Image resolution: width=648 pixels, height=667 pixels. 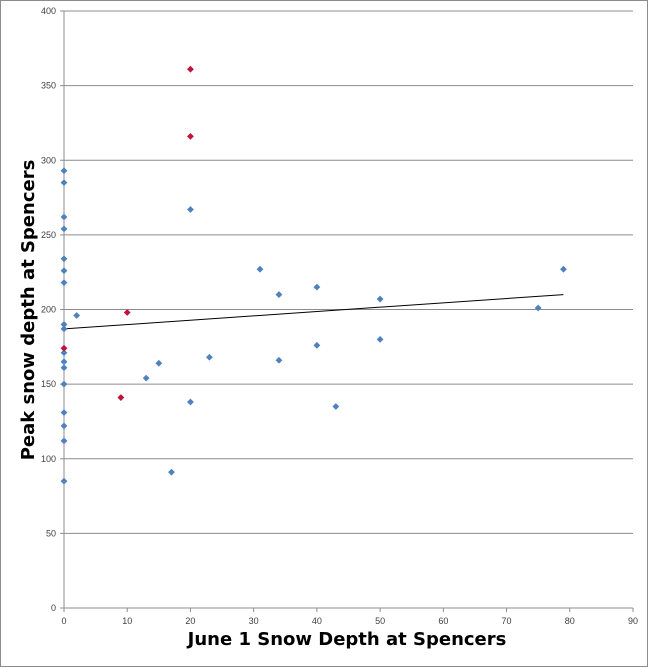 What do you see at coordinates (51, 533) in the screenshot?
I see `y-tick-label: 50` at bounding box center [51, 533].